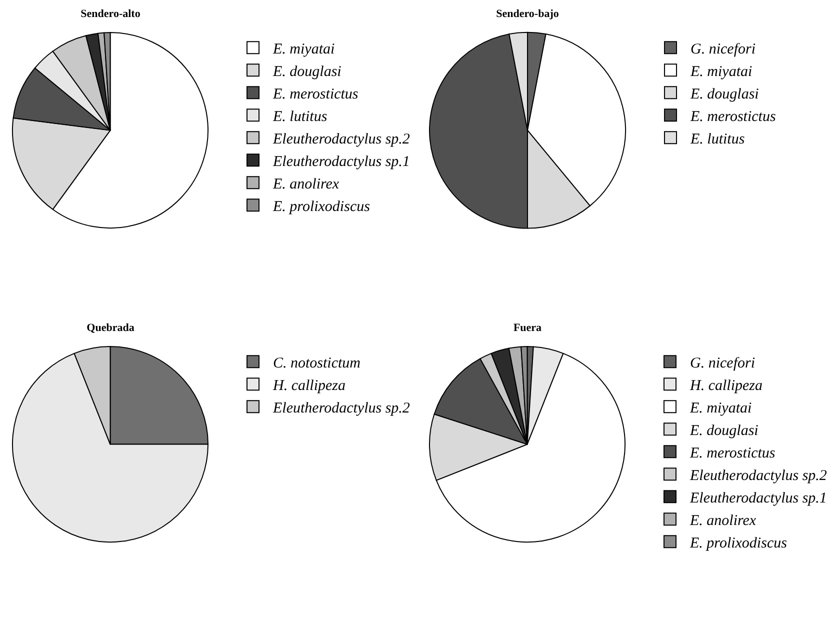 The width and height of the screenshot is (834, 629). I want to click on chart-title: Sendero-bajo, so click(528, 14).